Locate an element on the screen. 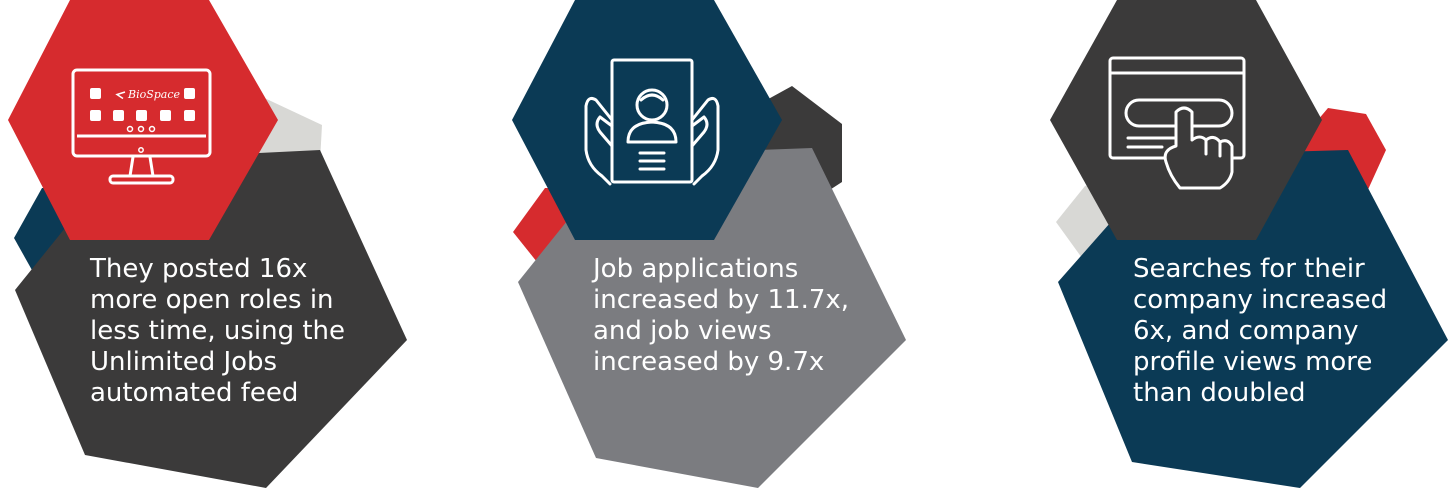  monitor-icon is located at coordinates (141, 126).